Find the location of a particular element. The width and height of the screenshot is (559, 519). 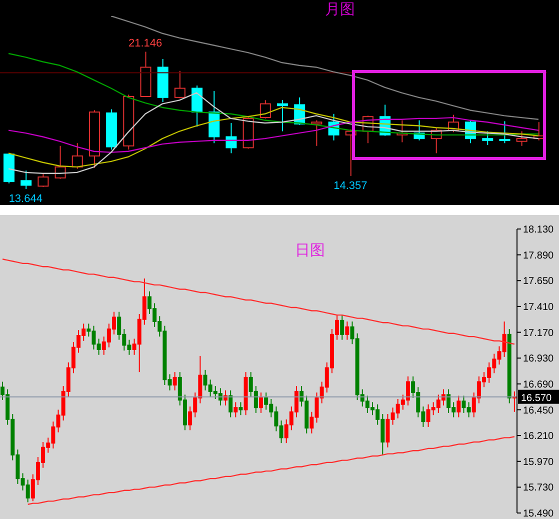

y-tick-label: 17.890 is located at coordinates (538, 256).